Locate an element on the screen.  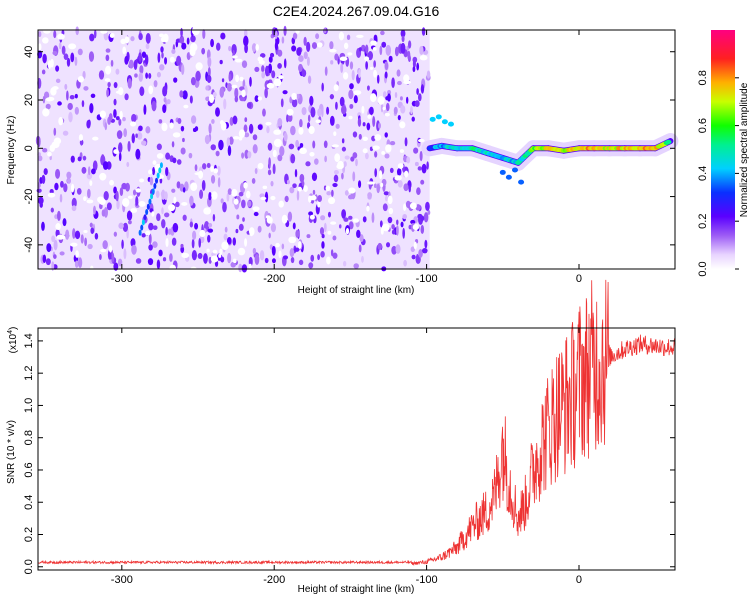
spectrogram-x-tick-label: -100 is located at coordinates (427, 279).